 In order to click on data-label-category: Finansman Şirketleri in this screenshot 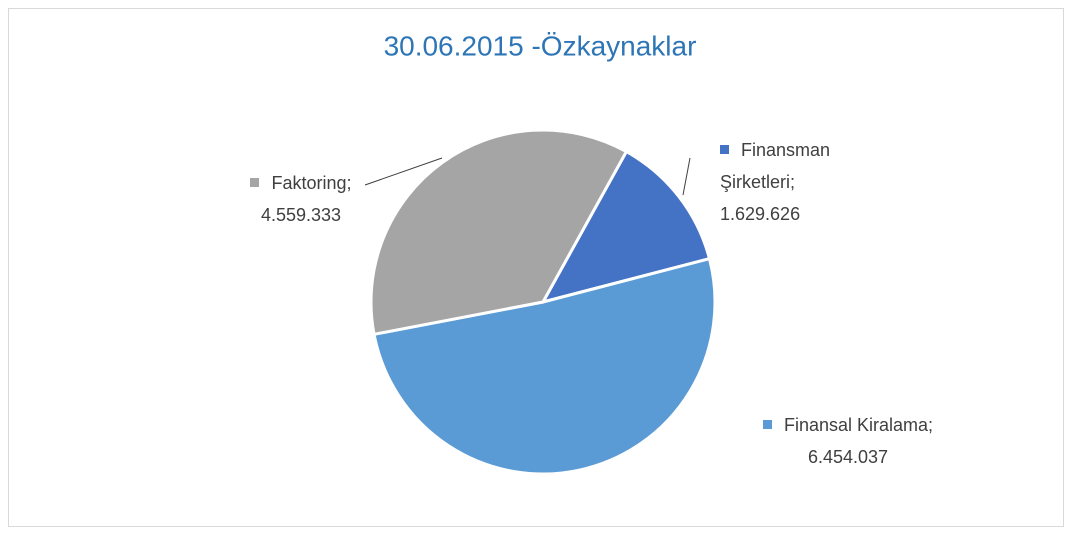, I will do `click(775, 166)`.